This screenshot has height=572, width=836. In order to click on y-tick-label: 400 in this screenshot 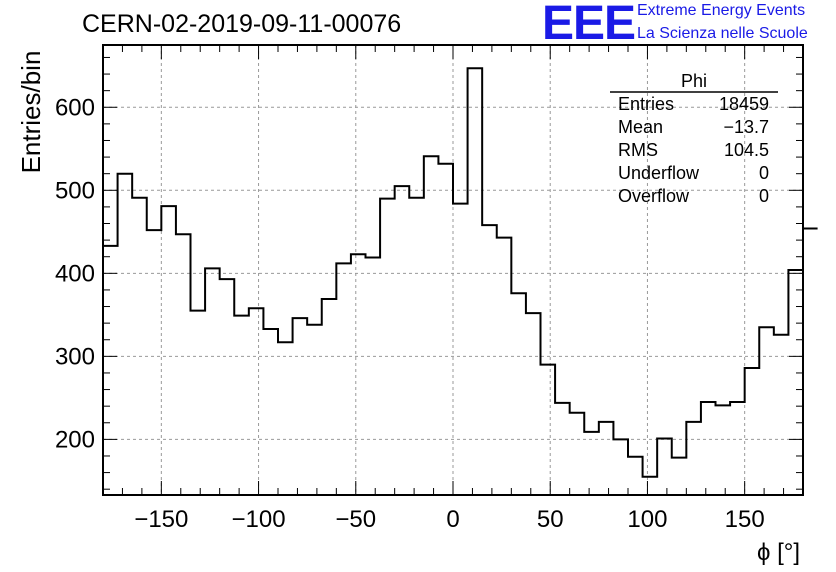, I will do `click(75, 273)`.